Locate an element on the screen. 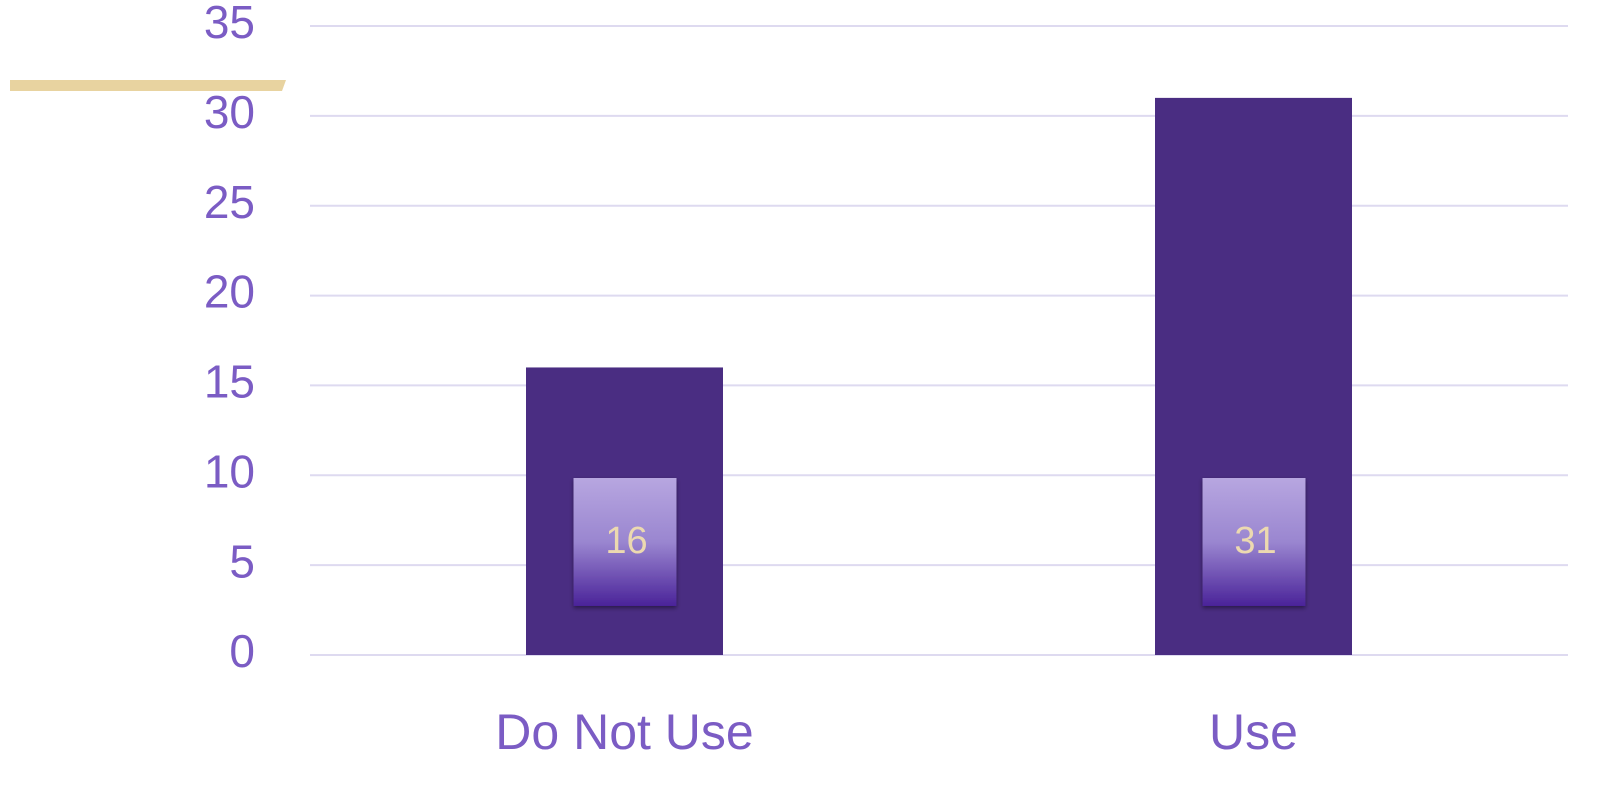 Image resolution: width=1620 pixels, height=786 pixels. data-label: 16 is located at coordinates (626, 541).